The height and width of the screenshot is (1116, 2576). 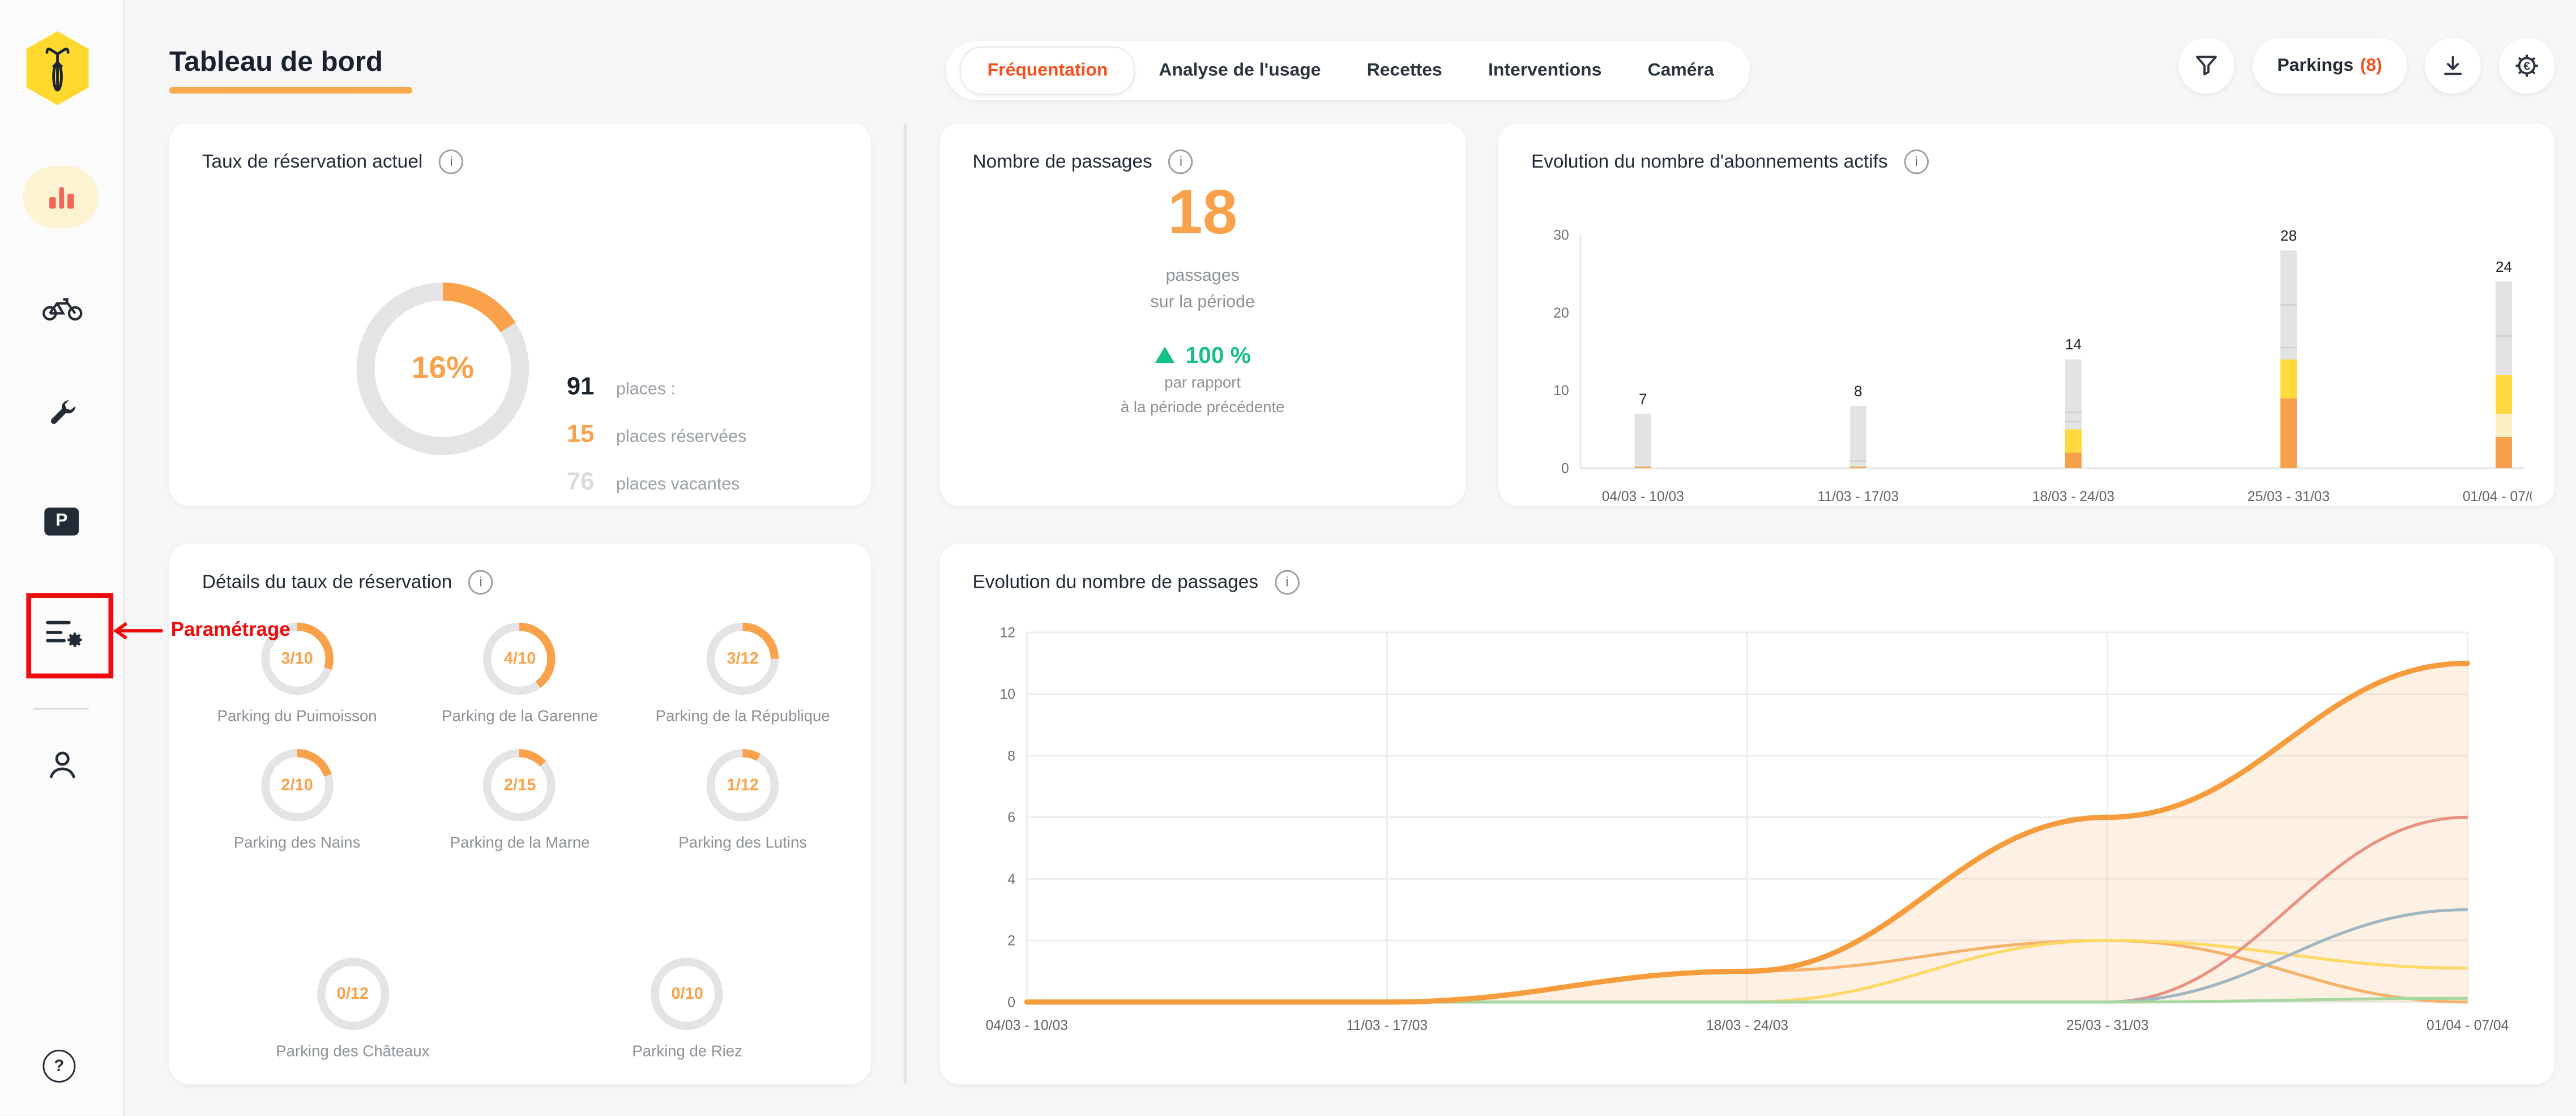 I want to click on help-label: ?, so click(x=59, y=1066).